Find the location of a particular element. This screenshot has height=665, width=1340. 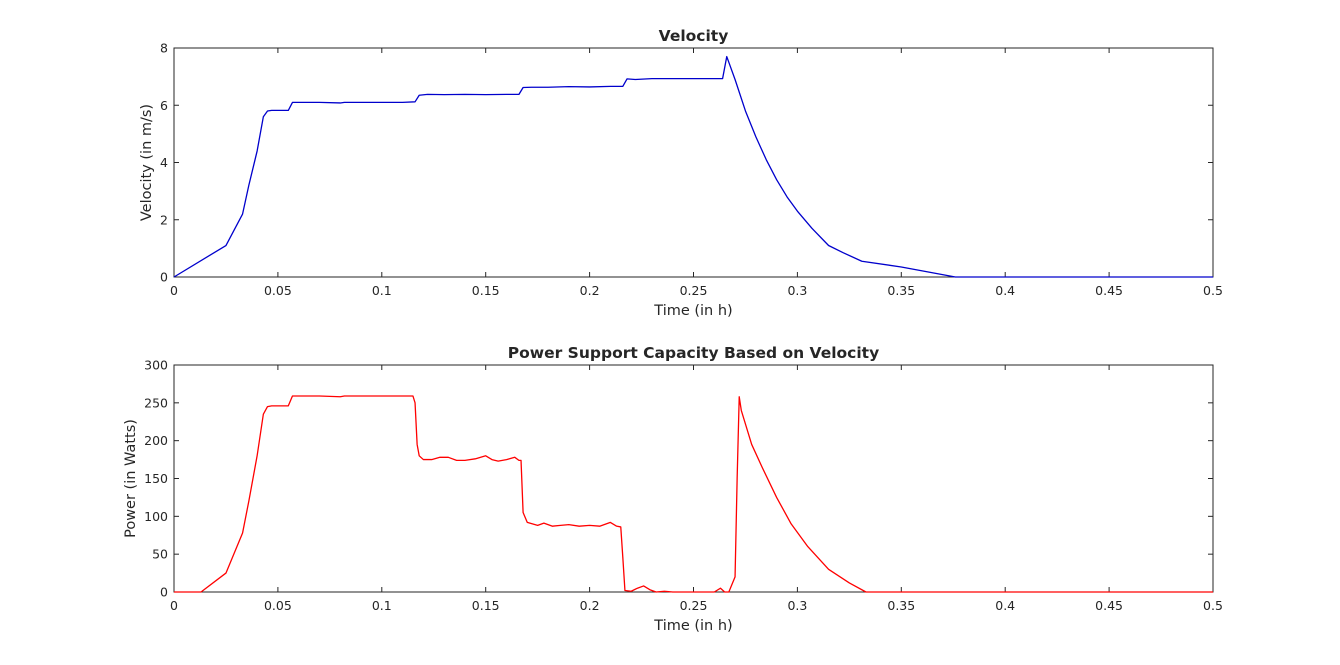

y-tick-label: 4 is located at coordinates (164, 162).